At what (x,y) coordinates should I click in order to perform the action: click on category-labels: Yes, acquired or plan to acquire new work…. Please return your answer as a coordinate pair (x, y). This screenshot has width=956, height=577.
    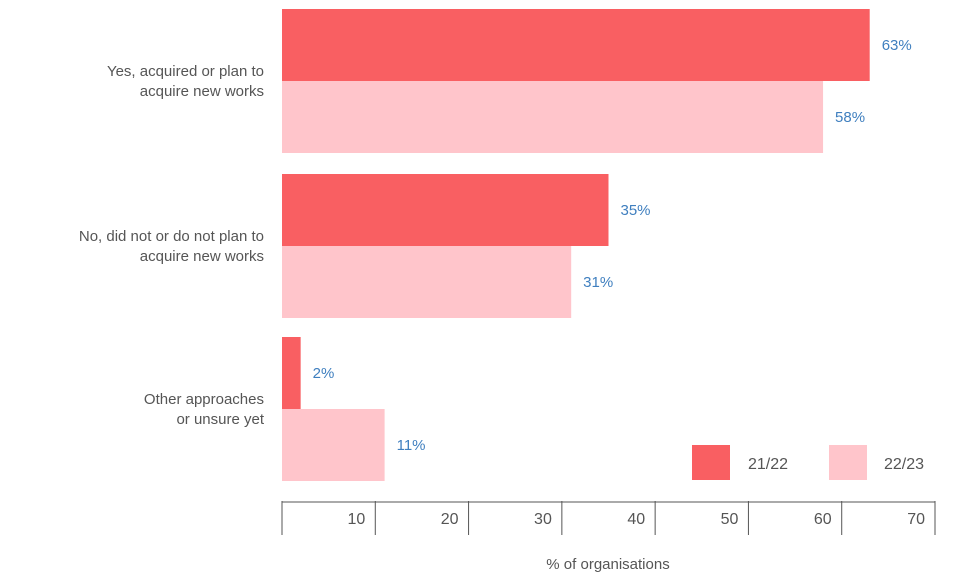
    Looking at the image, I should click on (172, 245).